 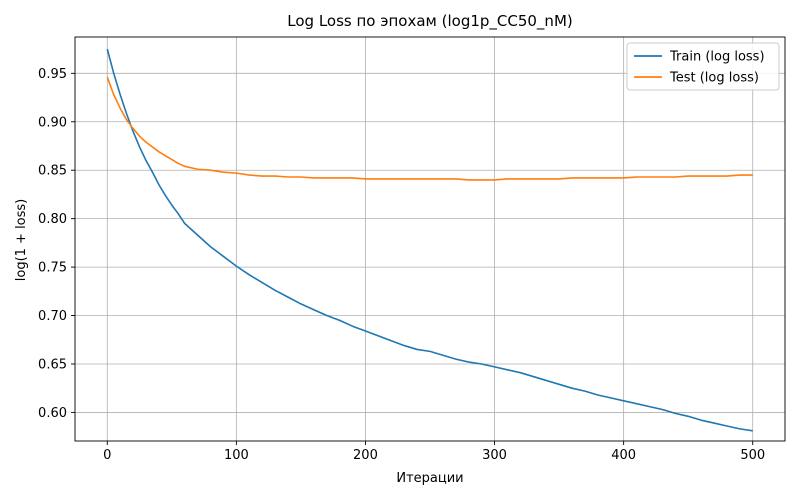 What do you see at coordinates (752, 455) in the screenshot?
I see `x-tick-label-5: 500` at bounding box center [752, 455].